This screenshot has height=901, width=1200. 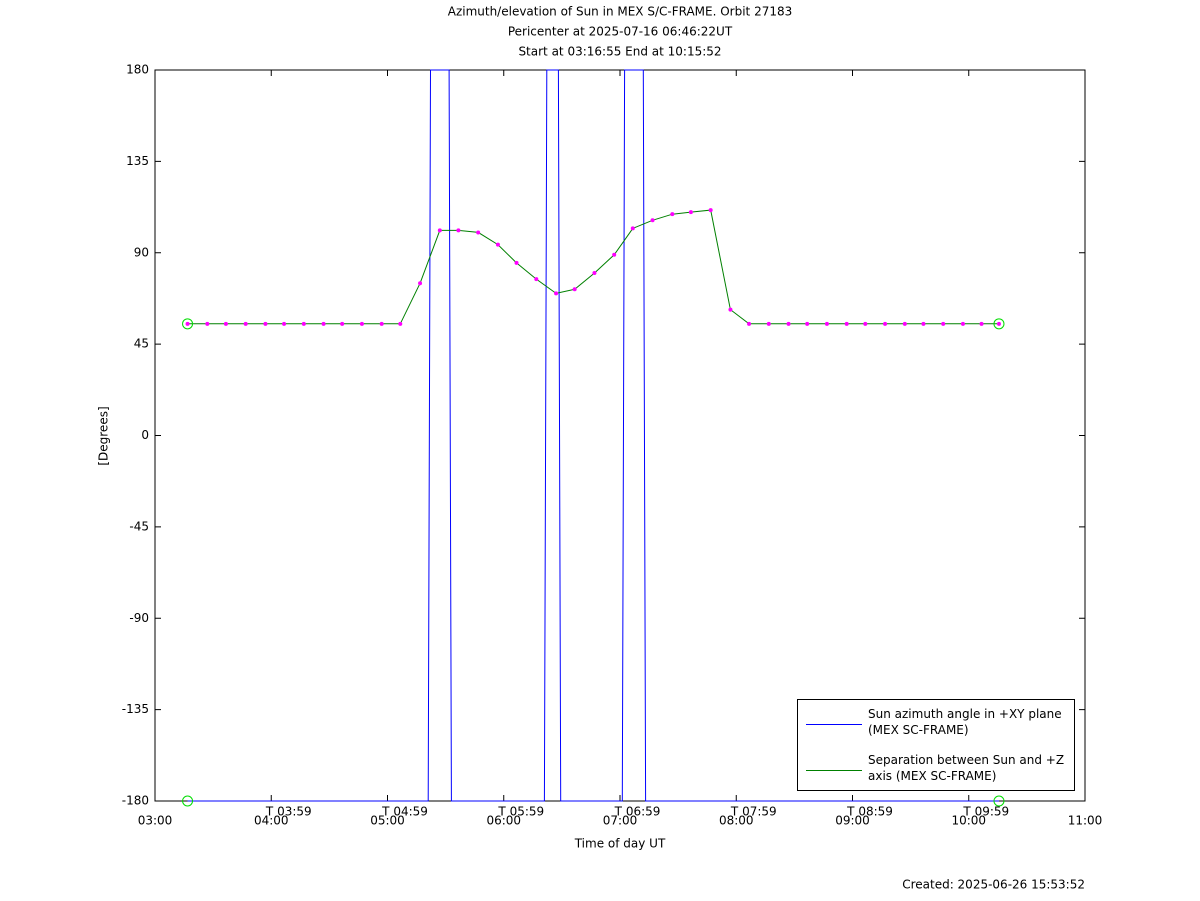 What do you see at coordinates (271, 821) in the screenshot?
I see `x-tick-label: 04:00` at bounding box center [271, 821].